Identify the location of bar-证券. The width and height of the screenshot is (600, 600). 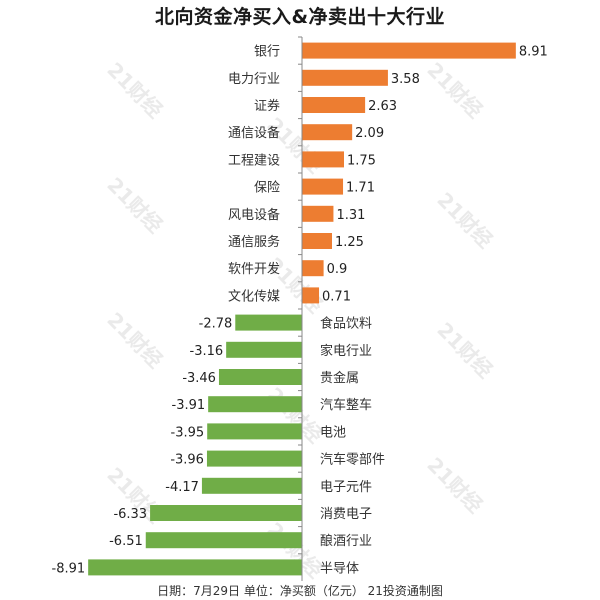
(334, 105).